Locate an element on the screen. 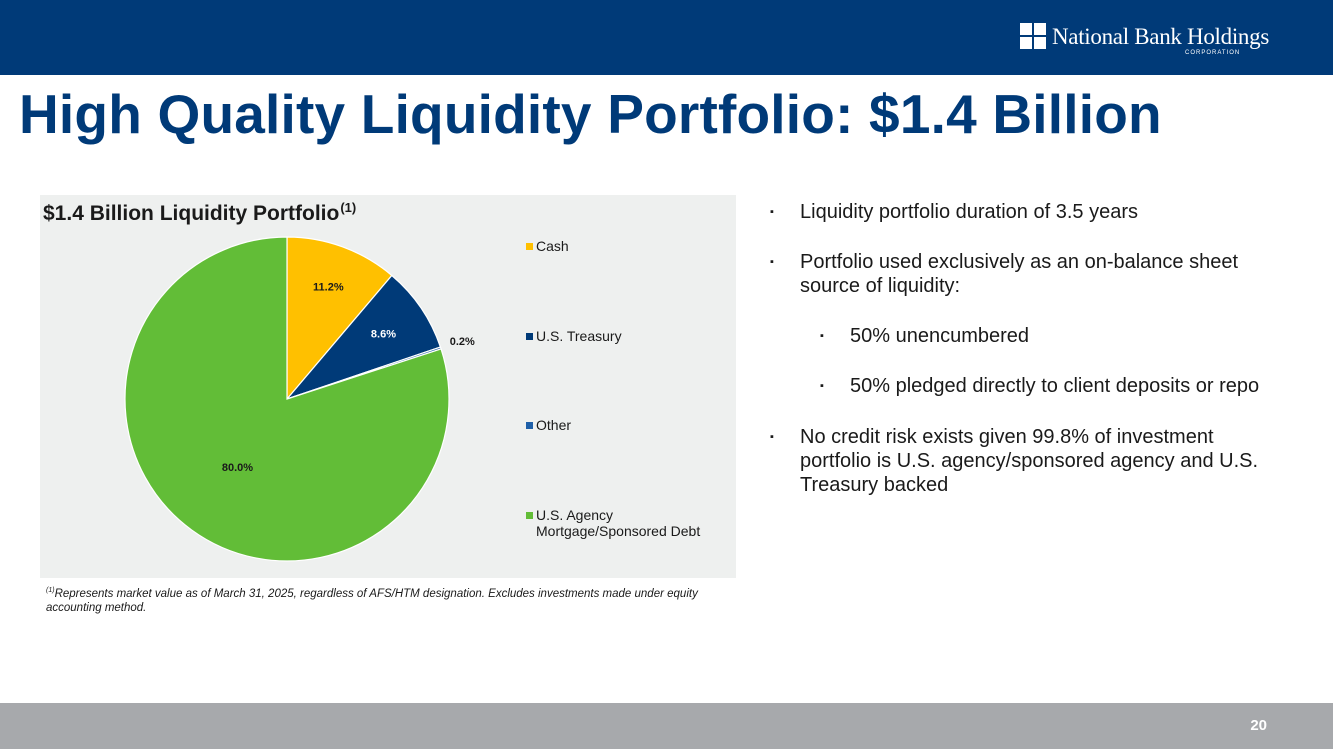  legend-item-other: Other is located at coordinates (548, 425).